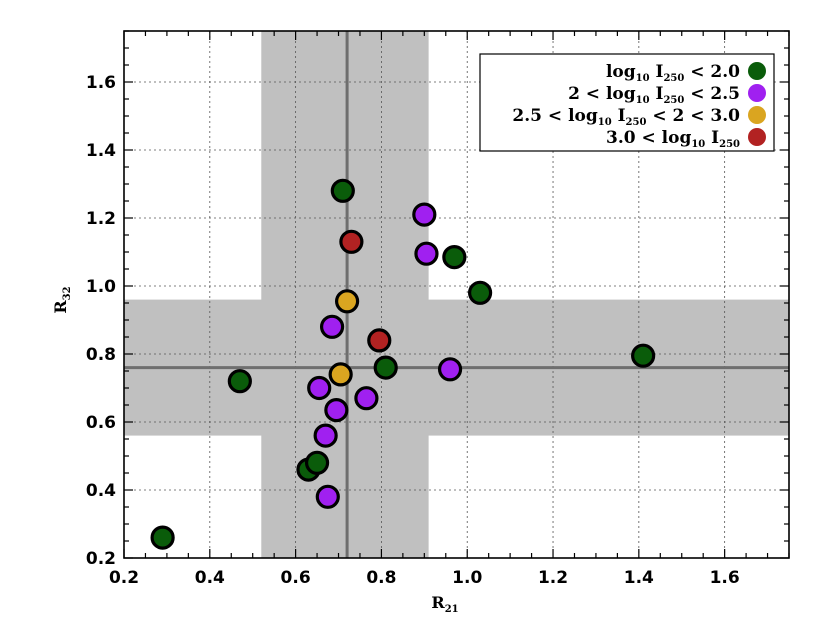 The height and width of the screenshot is (624, 830). What do you see at coordinates (101, 287) in the screenshot?
I see `y-tick-label: 1.0` at bounding box center [101, 287].